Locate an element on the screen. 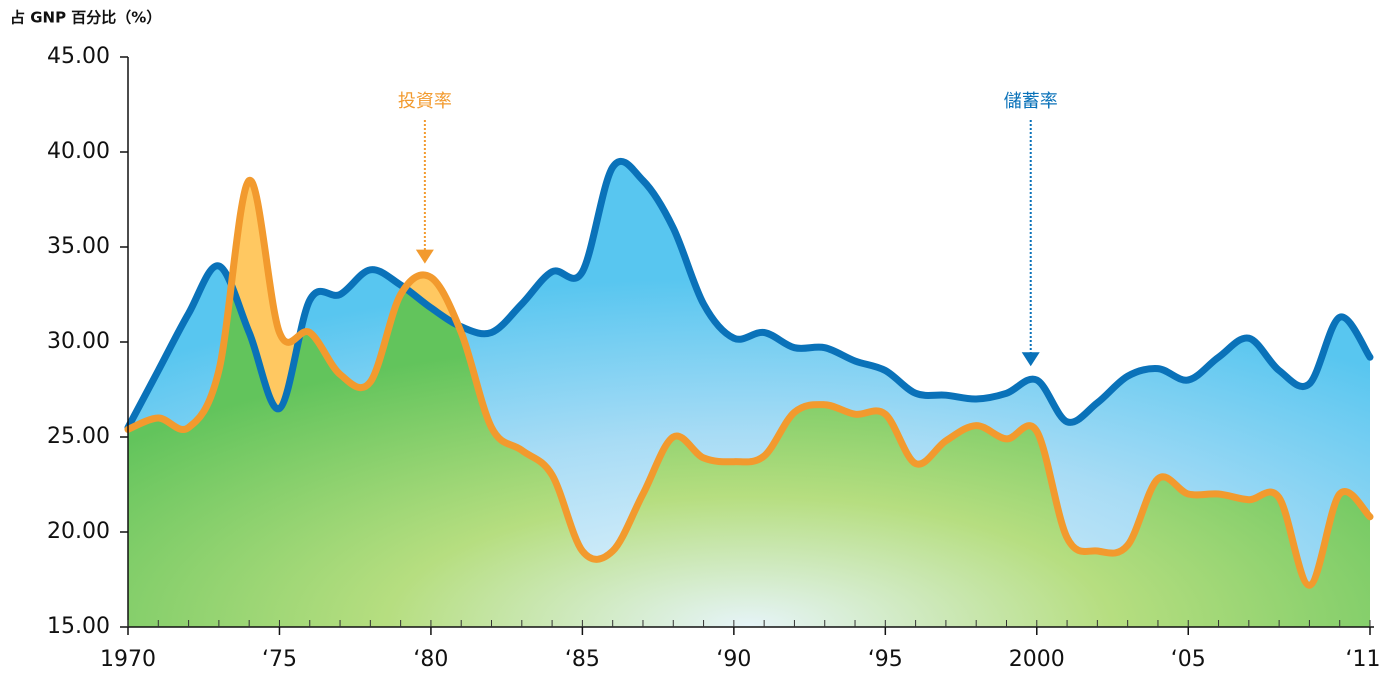  annotation-label: 儲蓄率 is located at coordinates (1031, 101).